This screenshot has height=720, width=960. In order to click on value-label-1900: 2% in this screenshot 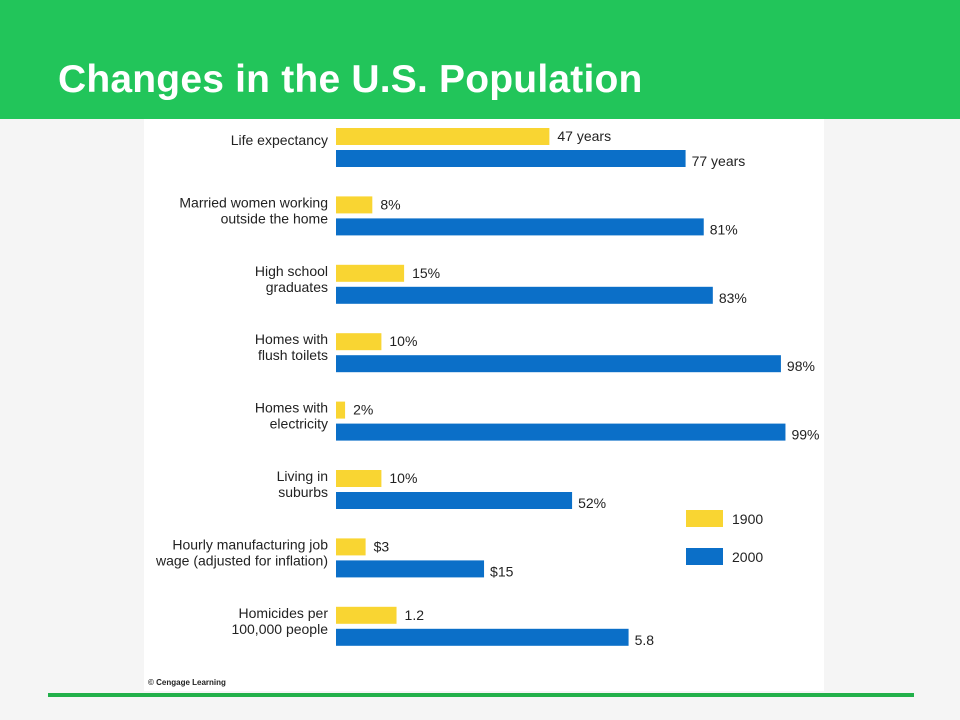, I will do `click(363, 410)`.